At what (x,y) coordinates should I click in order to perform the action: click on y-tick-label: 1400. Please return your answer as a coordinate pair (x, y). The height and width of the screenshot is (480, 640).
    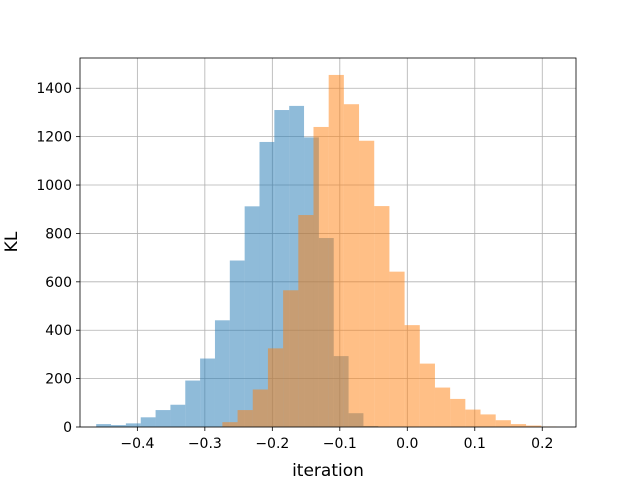
    Looking at the image, I should click on (54, 89).